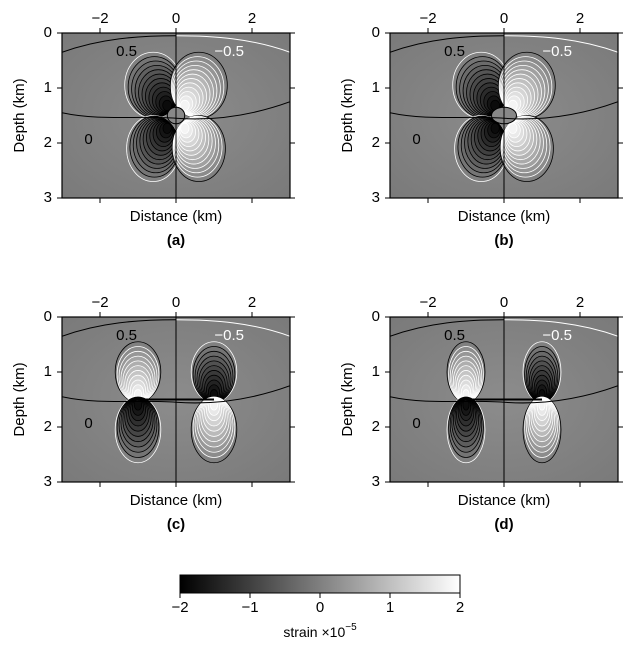 Image resolution: width=629 pixels, height=645 pixels. I want to click on colorbar, so click(320, 584).